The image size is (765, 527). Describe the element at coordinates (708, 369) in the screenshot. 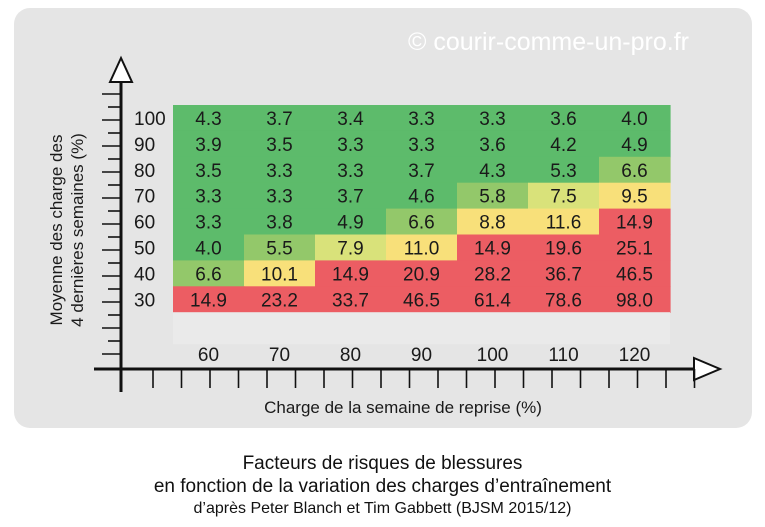

I see `x-axis-arrow` at that location.